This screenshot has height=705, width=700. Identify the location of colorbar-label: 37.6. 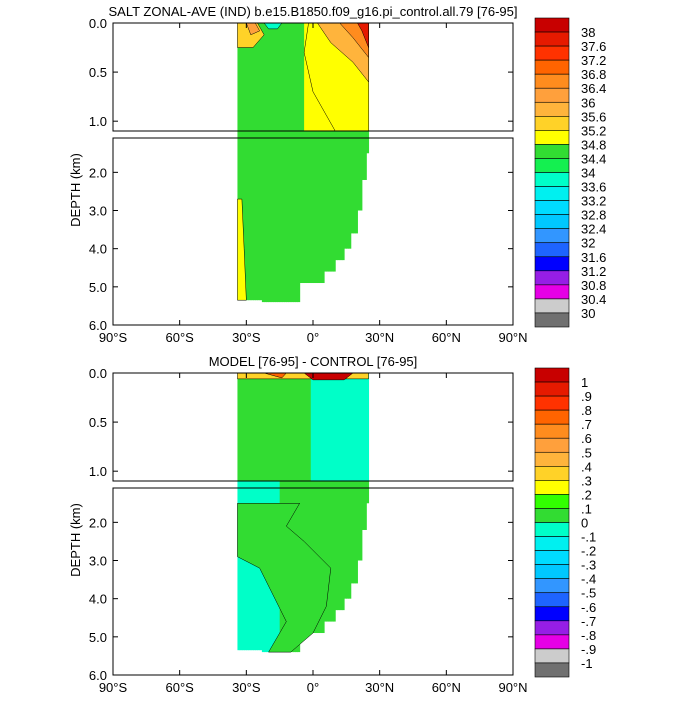
(593, 46).